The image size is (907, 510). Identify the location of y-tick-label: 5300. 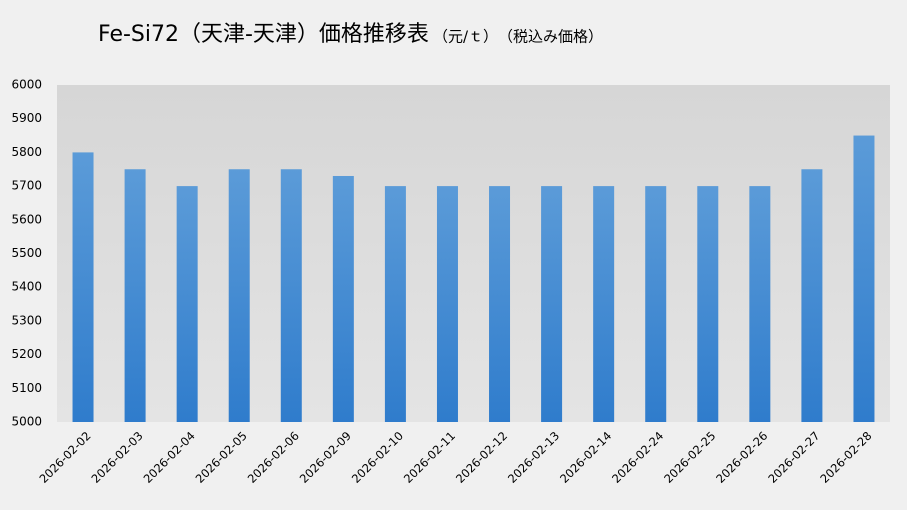
(26, 320).